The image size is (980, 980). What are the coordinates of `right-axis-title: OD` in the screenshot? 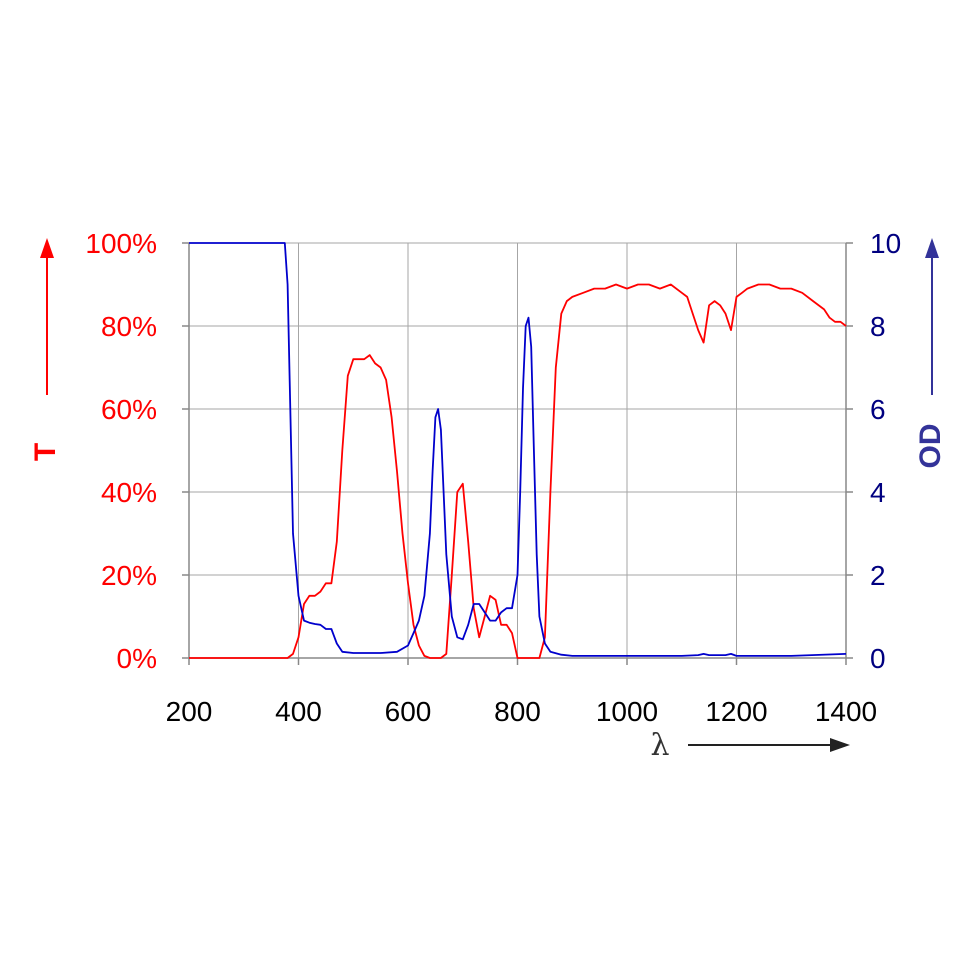 It's located at (930, 446).